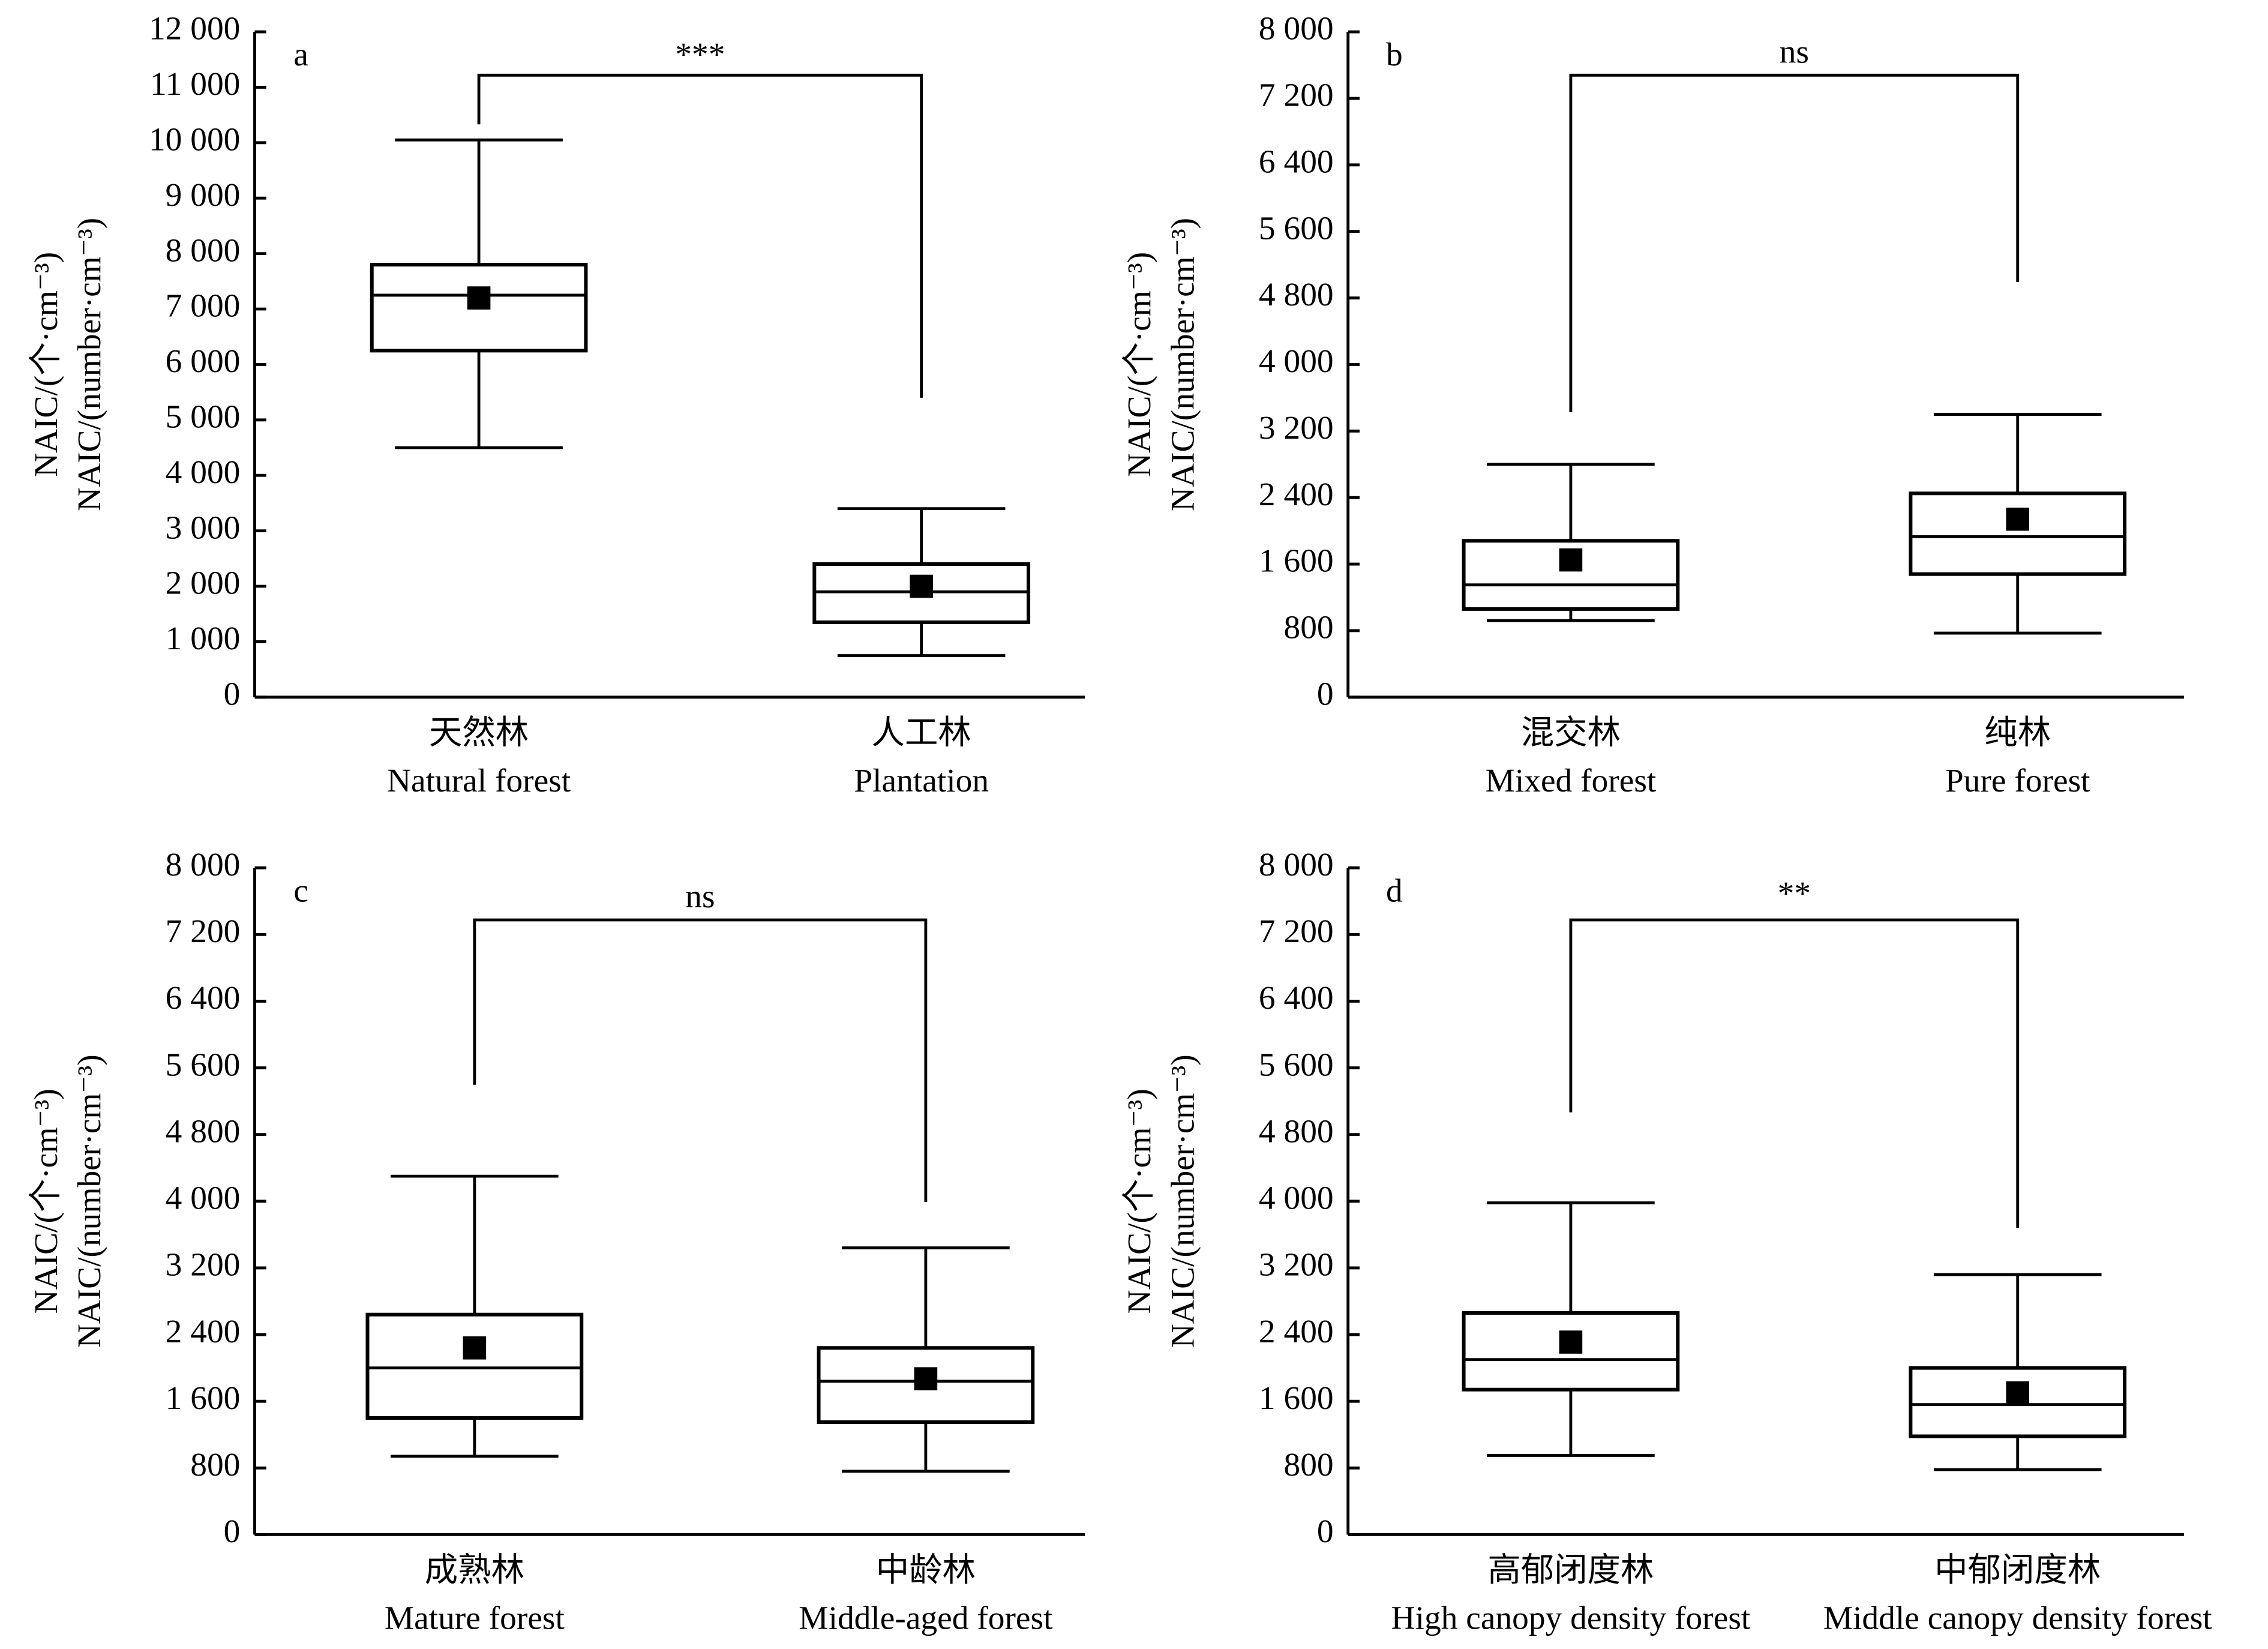  What do you see at coordinates (195, 83) in the screenshot?
I see `y-tick-label: 11 000` at bounding box center [195, 83].